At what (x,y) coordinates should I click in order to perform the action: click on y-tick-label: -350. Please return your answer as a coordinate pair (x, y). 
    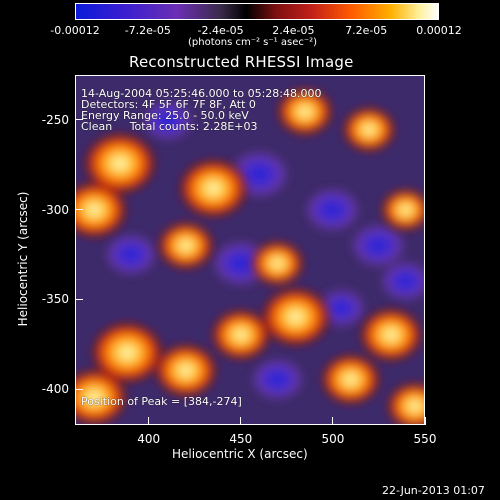
    Looking at the image, I should click on (55, 299).